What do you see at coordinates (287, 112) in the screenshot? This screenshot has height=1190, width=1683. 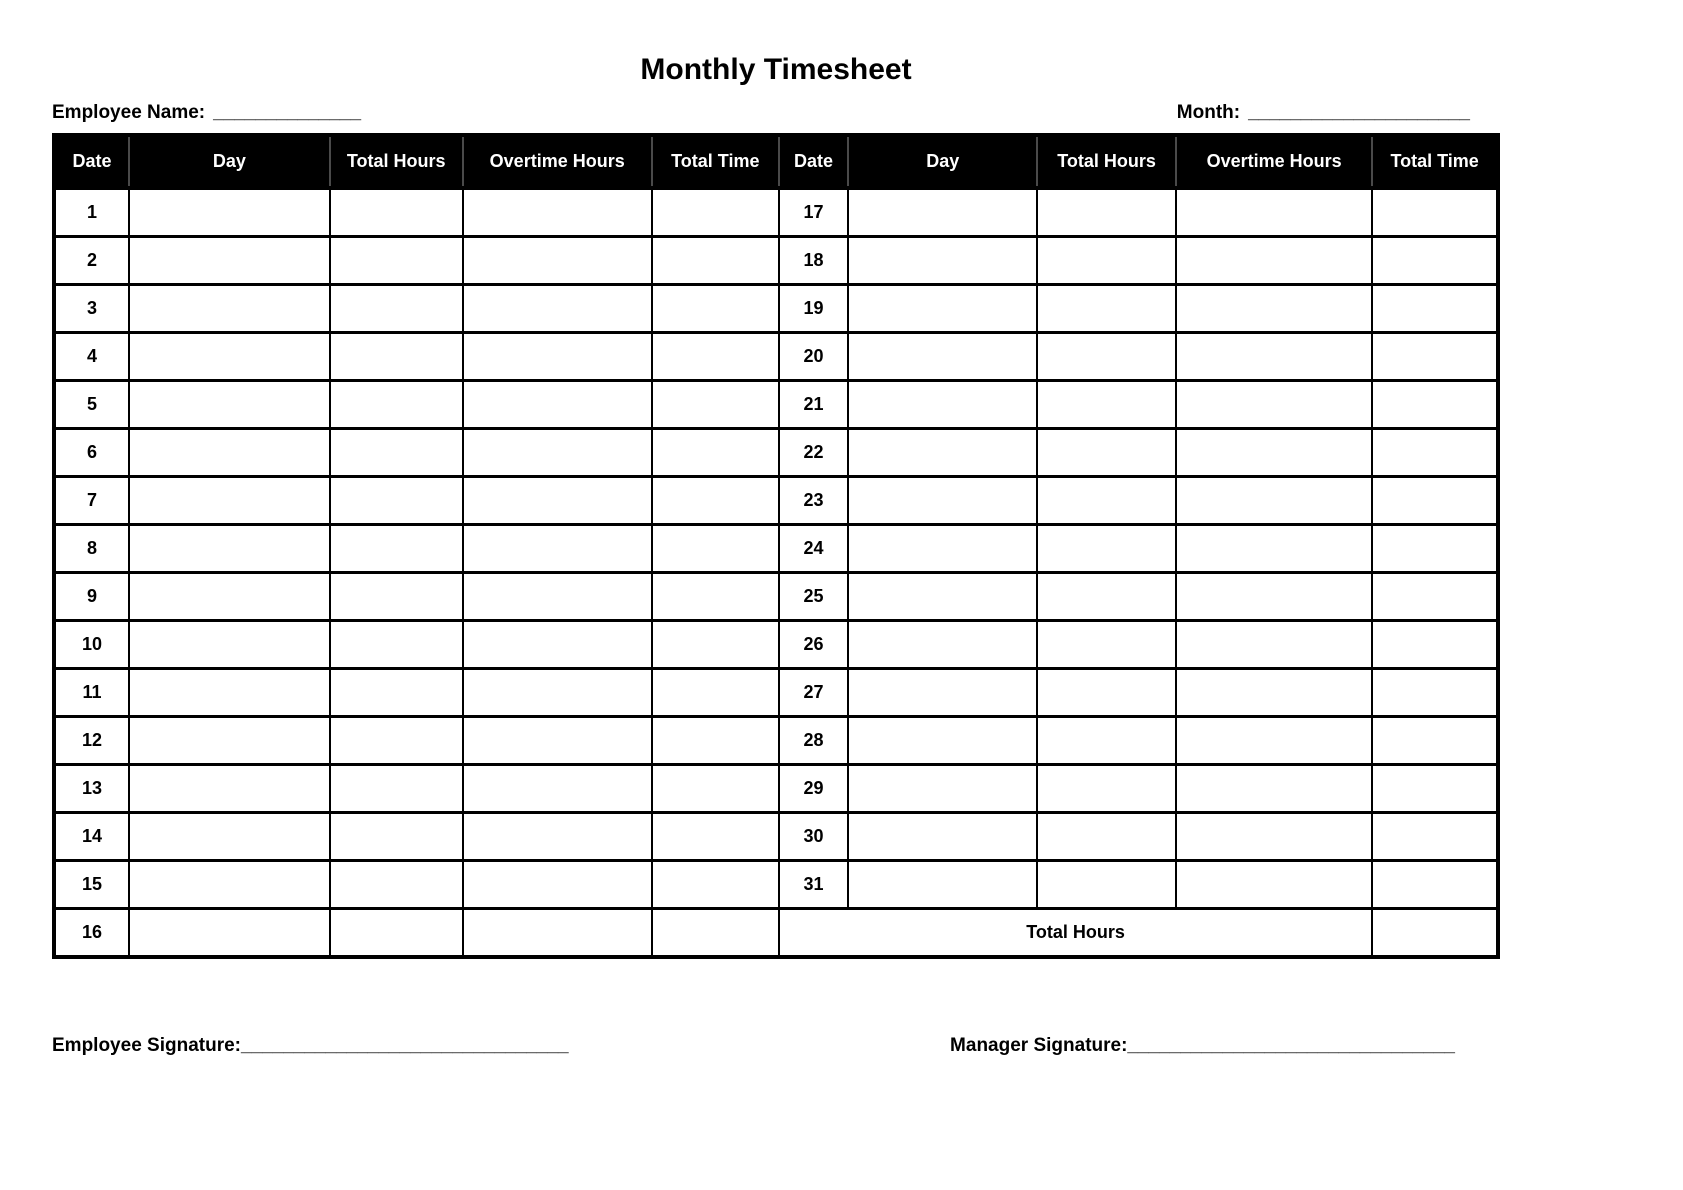 I see `employee-name-line: ______________` at bounding box center [287, 112].